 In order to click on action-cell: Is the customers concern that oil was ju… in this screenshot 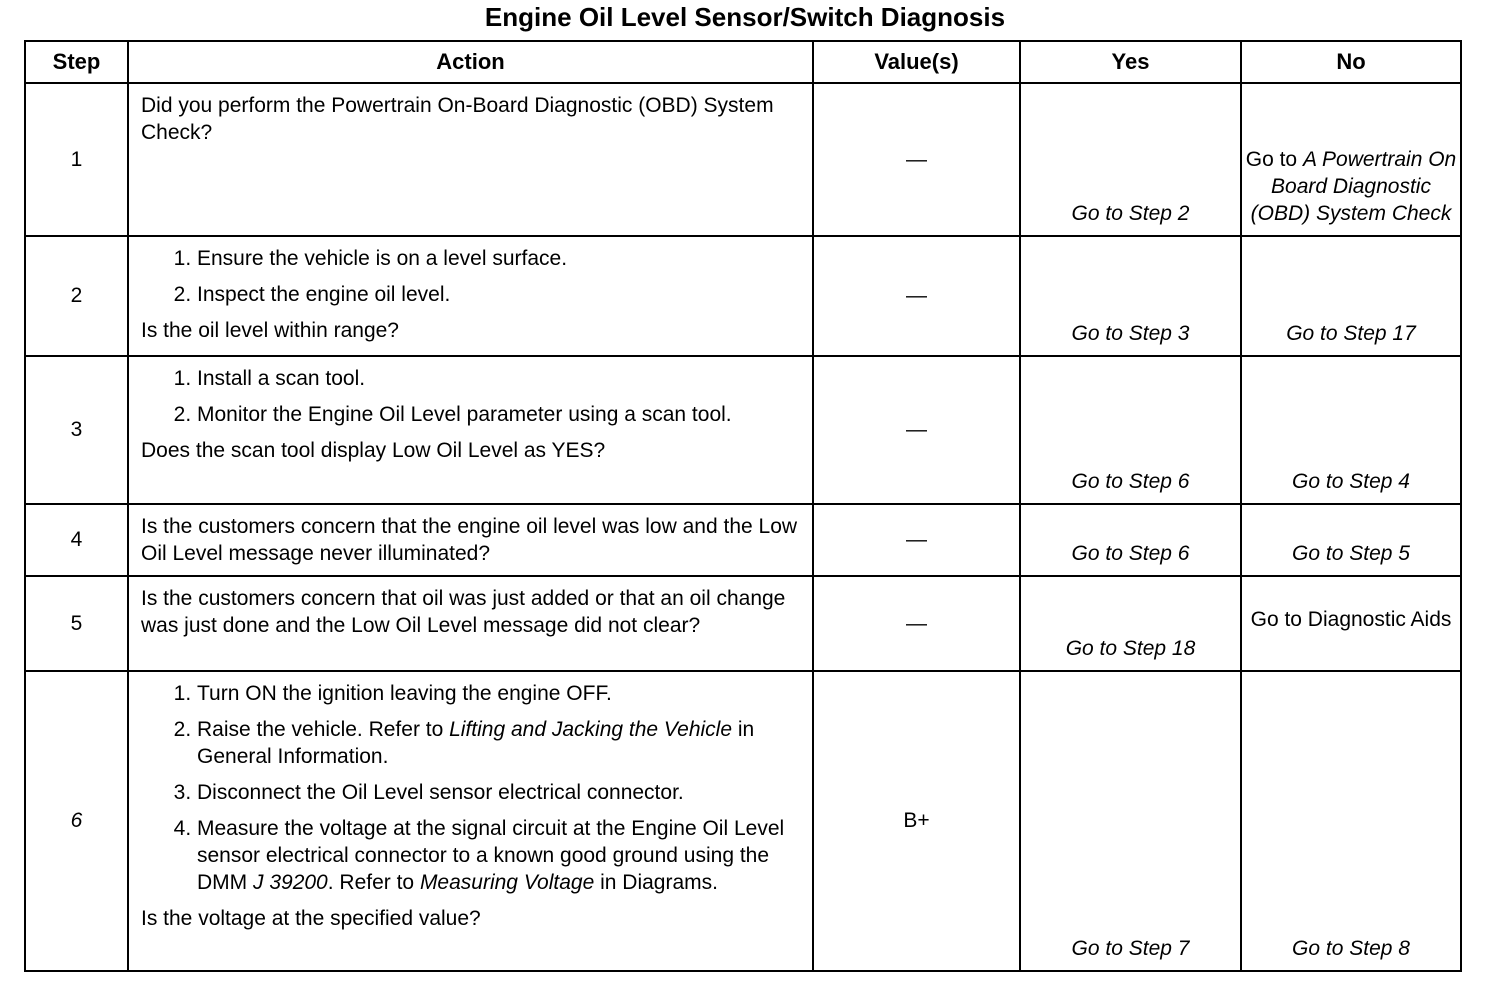, I will do `click(470, 623)`.